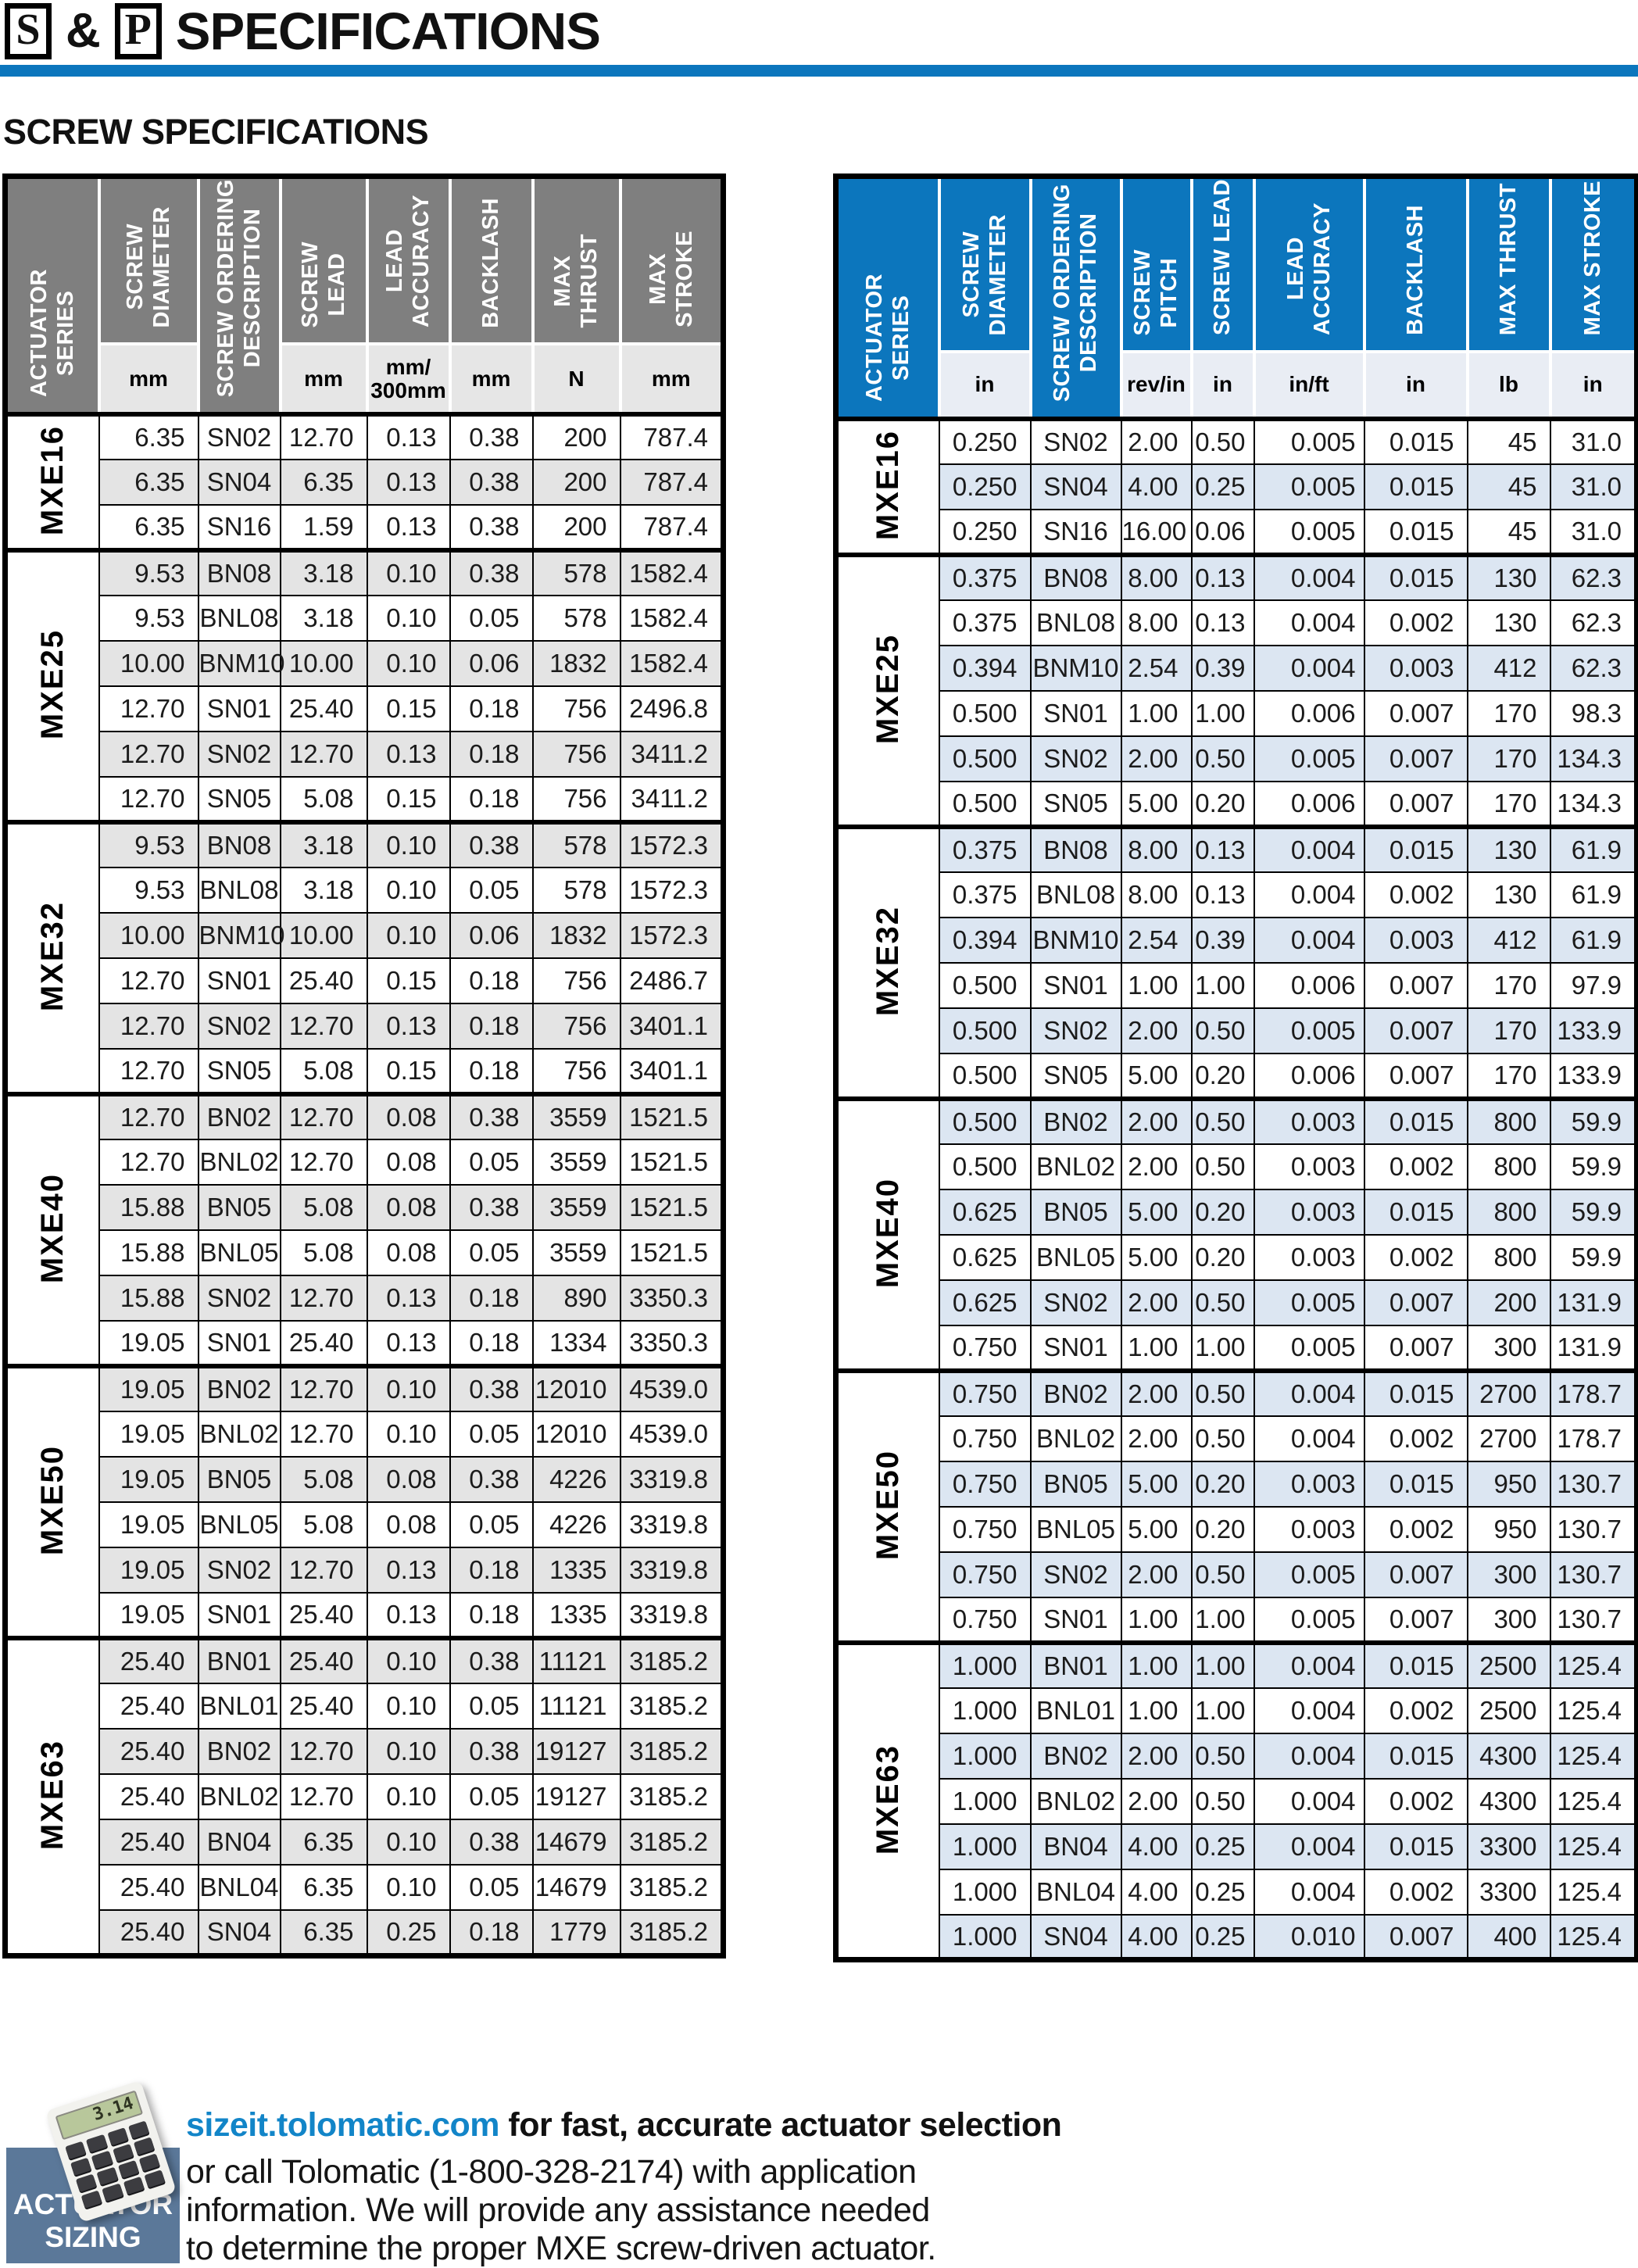  I want to click on cell: 11121, so click(576, 1661).